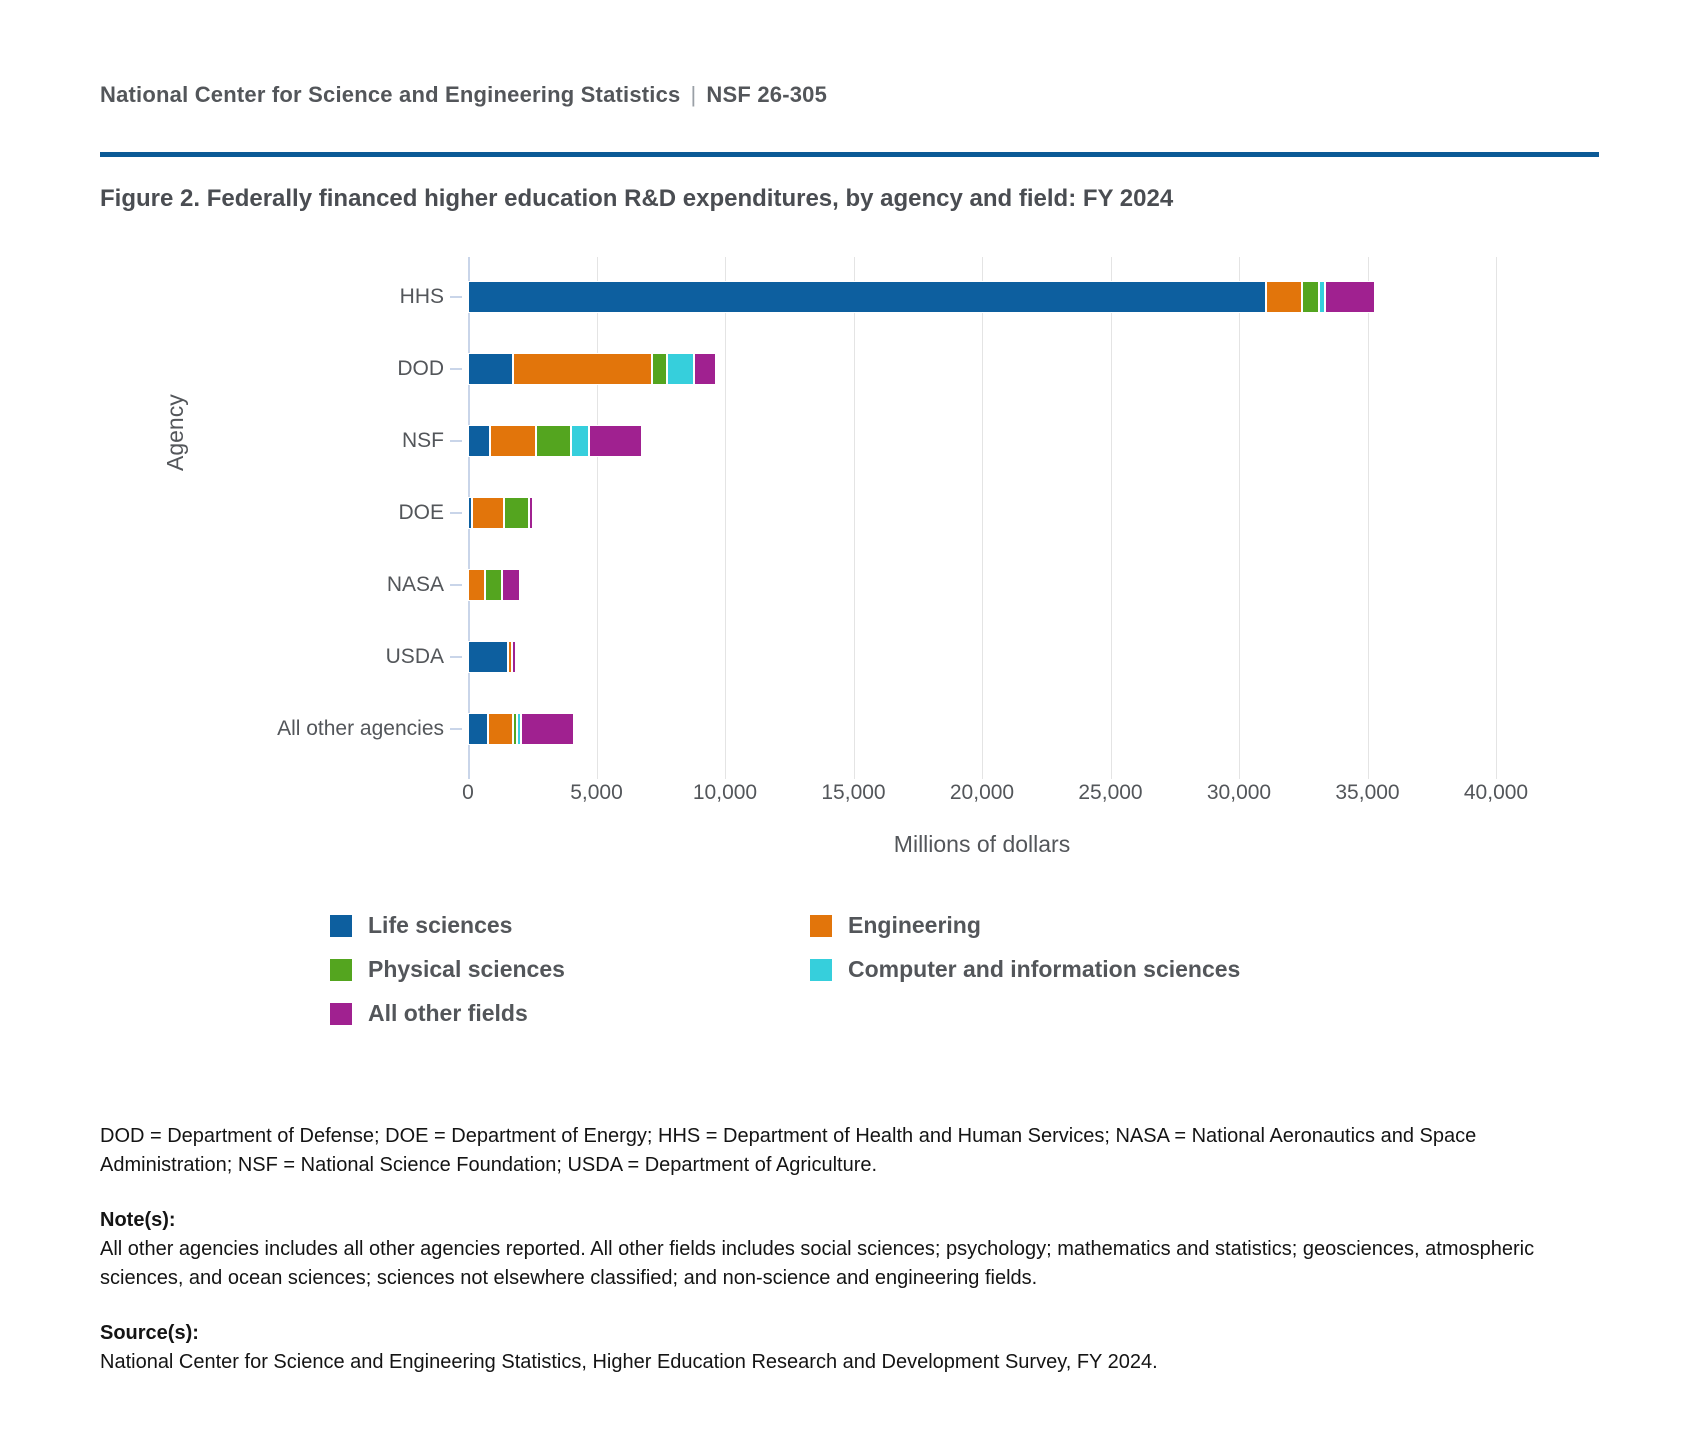  I want to click on category-label: All other agencies, so click(360, 728).